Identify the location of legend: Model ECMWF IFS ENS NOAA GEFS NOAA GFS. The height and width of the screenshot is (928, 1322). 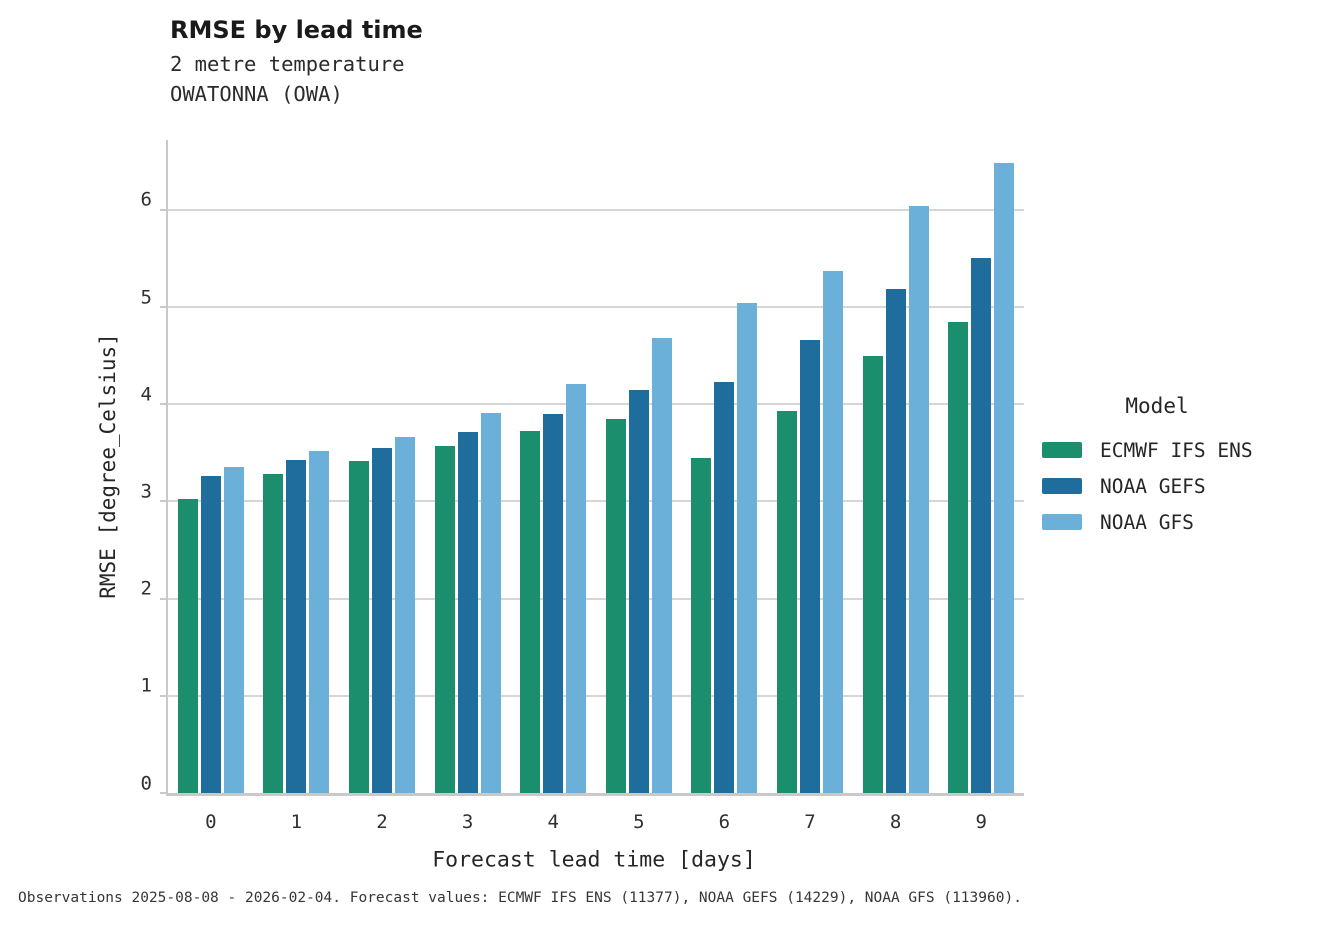
(1177, 467).